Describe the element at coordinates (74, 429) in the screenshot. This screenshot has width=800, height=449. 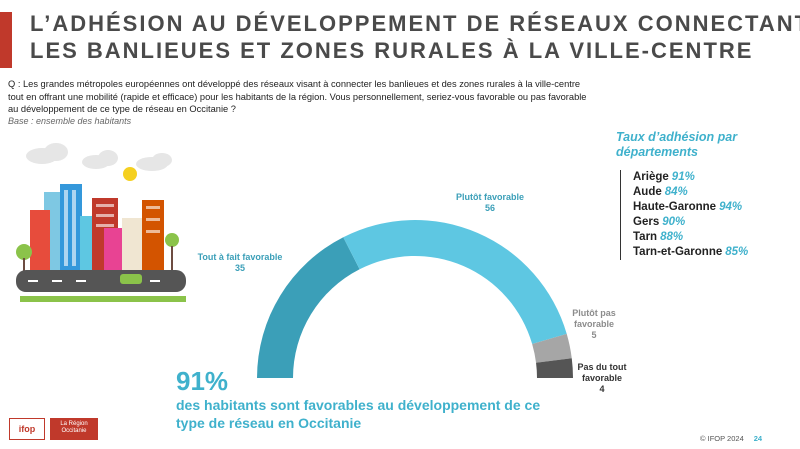
I see `occitanie-logo: La Région Occitanie` at that location.